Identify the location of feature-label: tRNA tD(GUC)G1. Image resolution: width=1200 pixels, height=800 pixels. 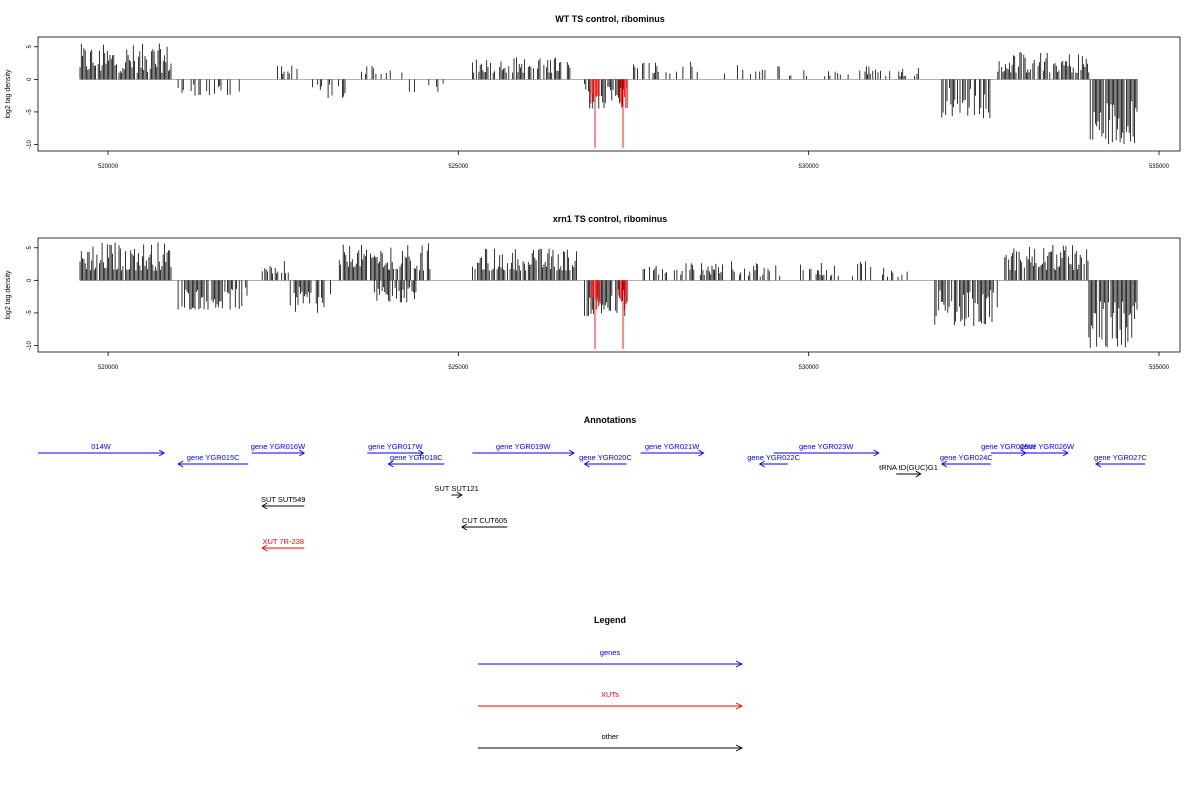
(908, 467).